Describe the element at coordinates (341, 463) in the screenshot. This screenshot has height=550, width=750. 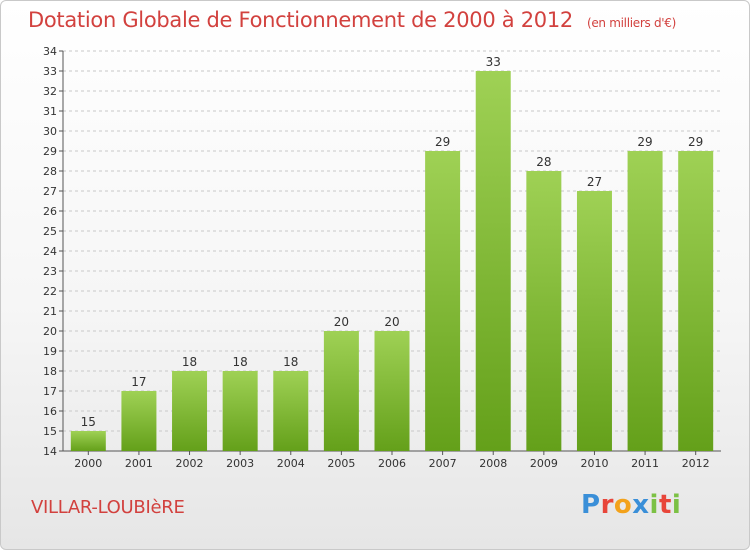
I see `x-tick-label: 2005` at that location.